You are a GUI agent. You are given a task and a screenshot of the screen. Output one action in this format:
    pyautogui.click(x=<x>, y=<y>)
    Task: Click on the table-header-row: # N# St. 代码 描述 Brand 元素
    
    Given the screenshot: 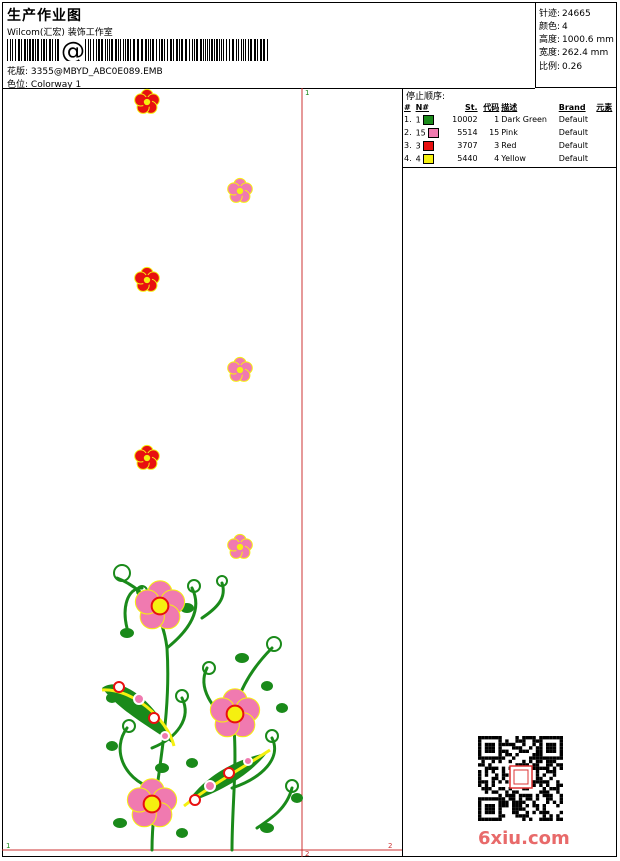 What is the action you would take?
    pyautogui.click(x=510, y=107)
    